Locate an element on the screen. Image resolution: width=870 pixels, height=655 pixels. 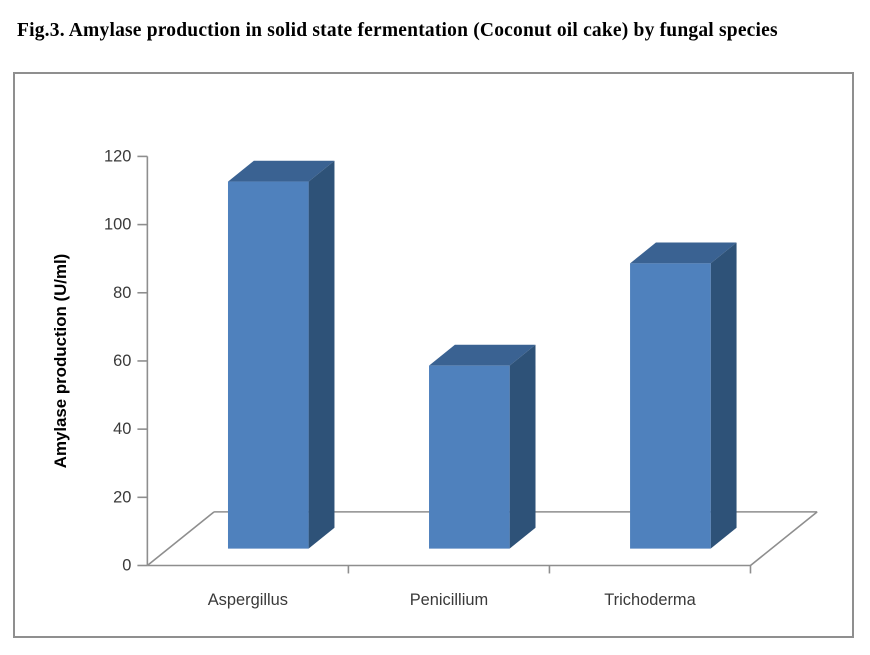
y-axis-tick-label: 40 is located at coordinates (122, 429).